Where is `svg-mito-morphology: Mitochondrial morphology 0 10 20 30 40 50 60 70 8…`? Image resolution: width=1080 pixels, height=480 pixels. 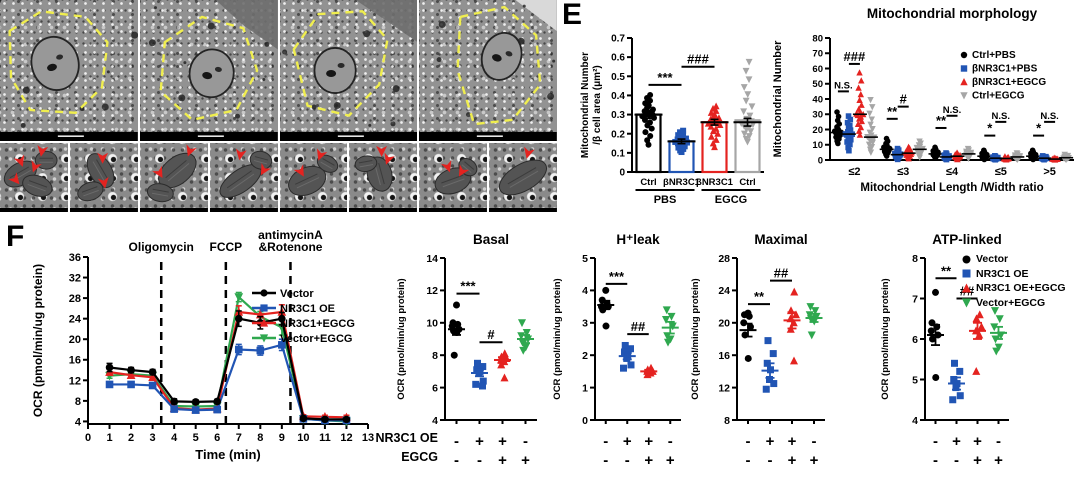
svg-mito-morphology: Mitochondrial morphology 0 10 20 30 40 50 60 70 8… is located at coordinates (923, 100).